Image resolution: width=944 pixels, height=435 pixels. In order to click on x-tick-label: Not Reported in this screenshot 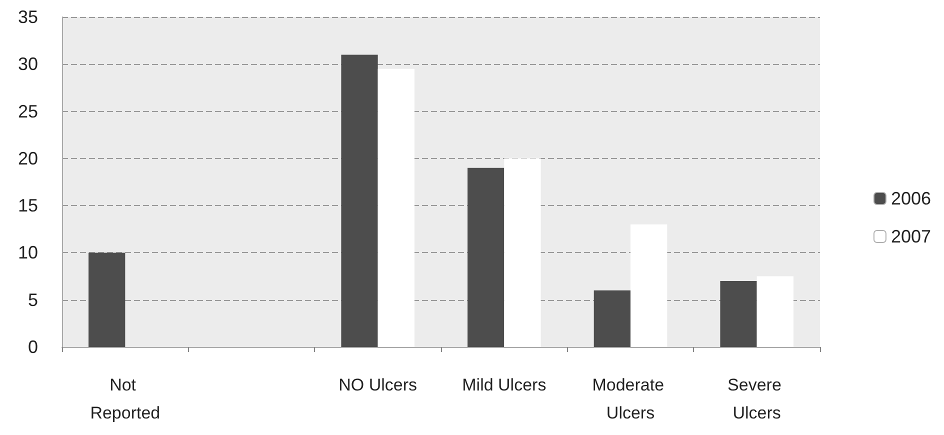, I will do `click(125, 399)`.